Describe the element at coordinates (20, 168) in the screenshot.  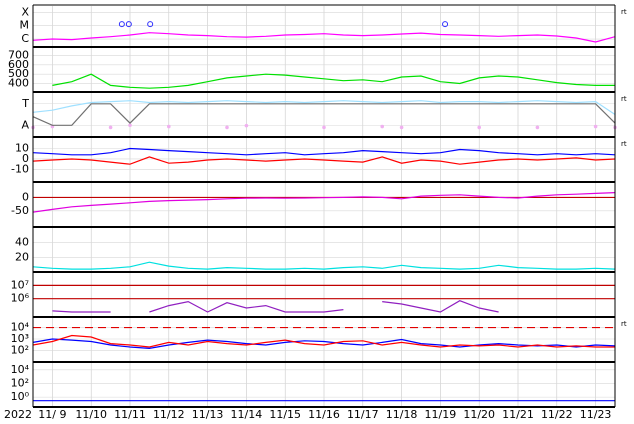
I see `y-tick-label: -10` at that location.